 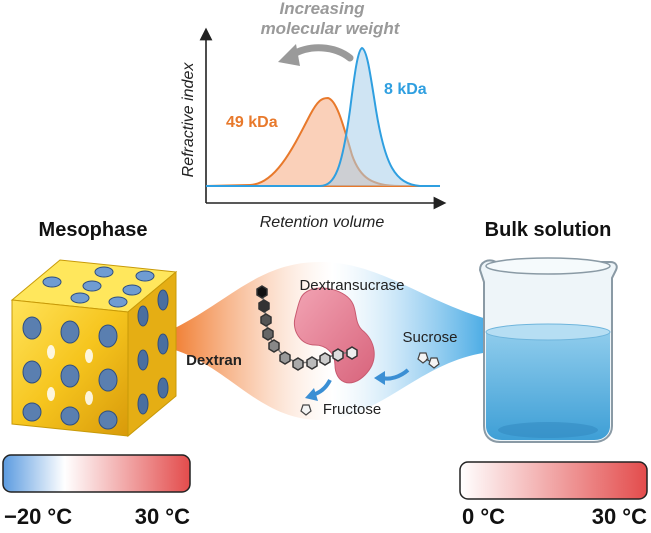 I want to click on trend-arrow-head, so click(x=289, y=55).